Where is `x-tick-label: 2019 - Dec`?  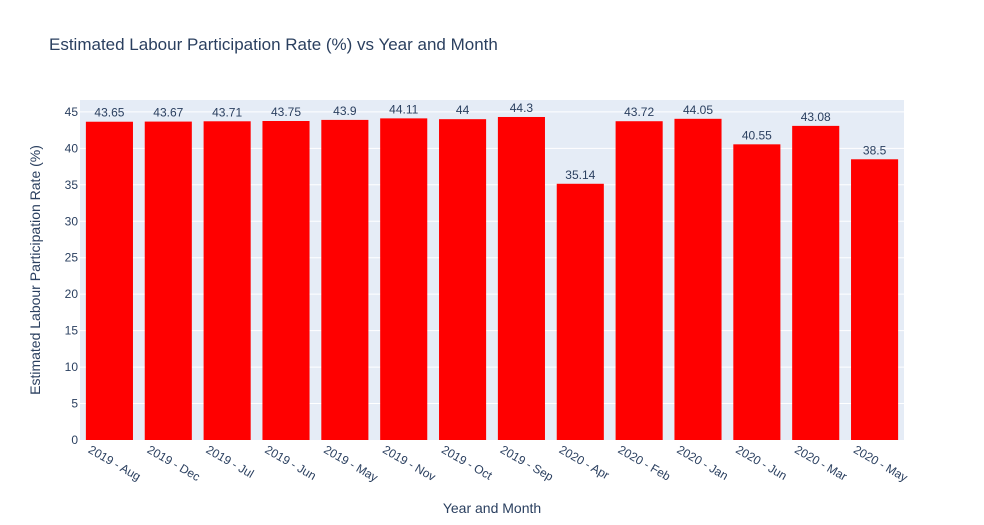
x-tick-label: 2019 - Dec is located at coordinates (174, 462).